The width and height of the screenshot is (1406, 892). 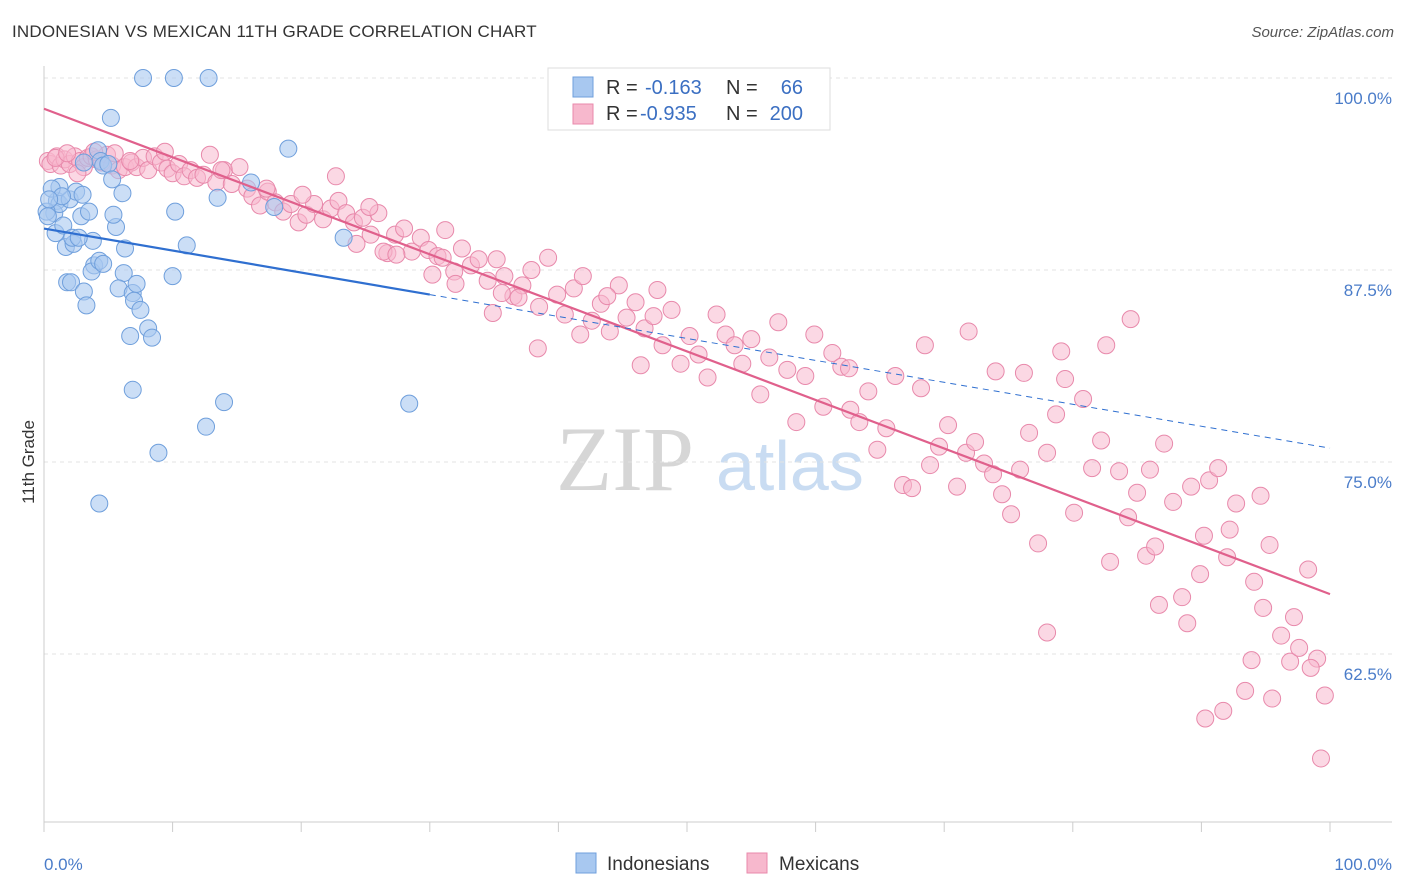 I want to click on legend-r-label-1: R =, so click(x=622, y=88).